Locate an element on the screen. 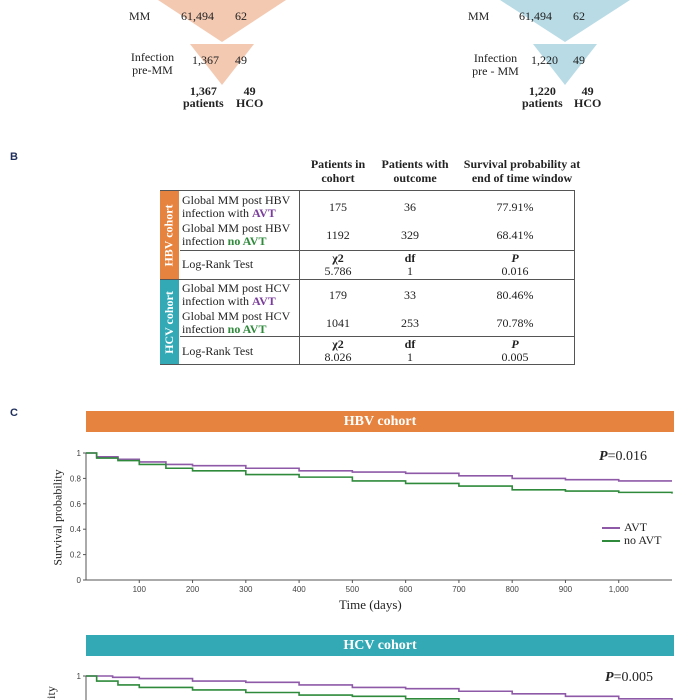 The width and height of the screenshot is (700, 700). hcv-row-avt-tag: AVT is located at coordinates (263, 301).